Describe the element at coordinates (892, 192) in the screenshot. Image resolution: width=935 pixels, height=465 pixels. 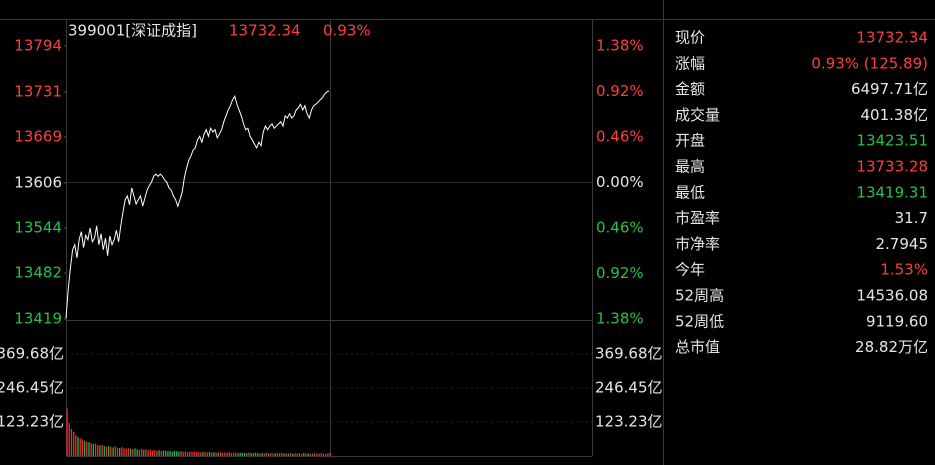
I see `quote-value: 13419.31` at that location.